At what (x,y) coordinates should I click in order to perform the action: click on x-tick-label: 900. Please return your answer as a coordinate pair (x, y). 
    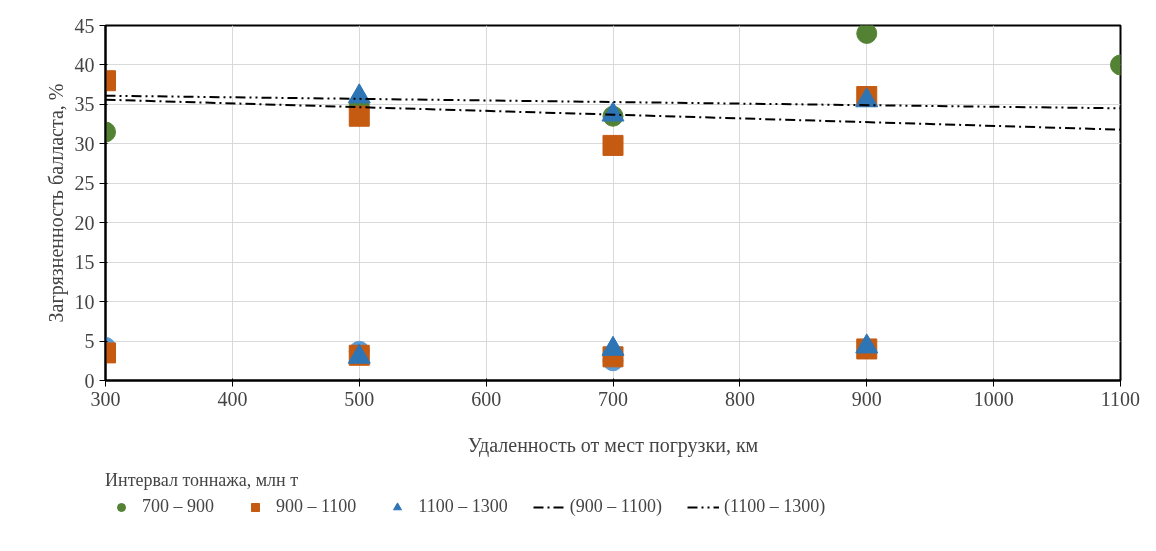
    Looking at the image, I should click on (866, 398).